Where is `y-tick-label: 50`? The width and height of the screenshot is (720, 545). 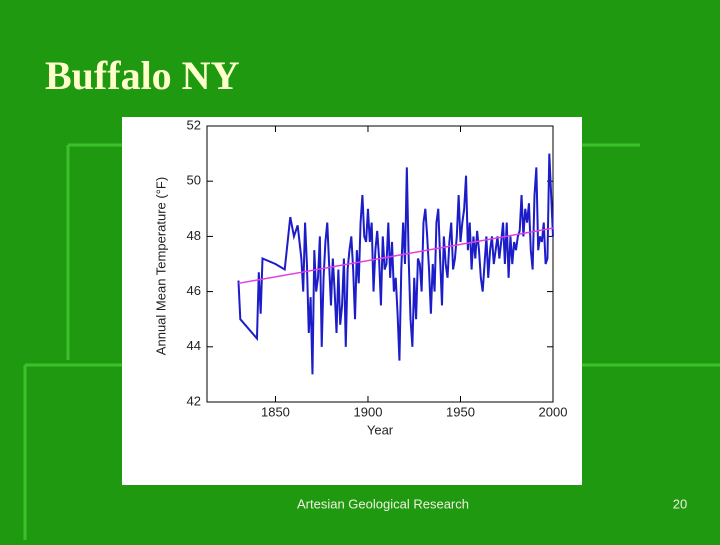
y-tick-label: 50 is located at coordinates (194, 180).